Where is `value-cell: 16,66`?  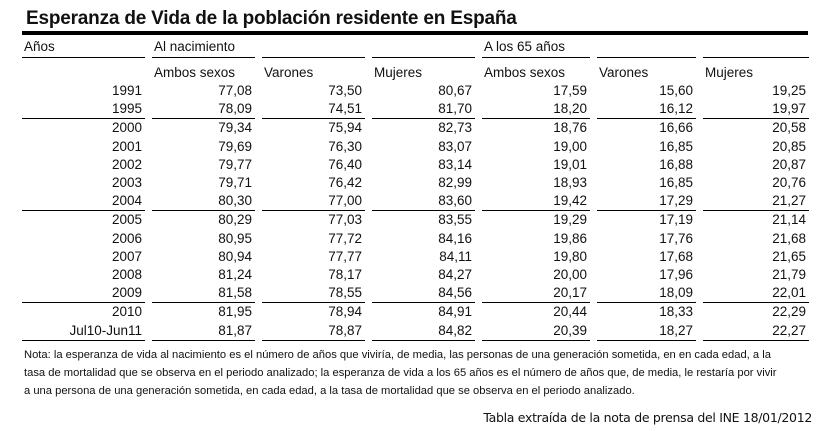 value-cell: 16,66 is located at coordinates (676, 128).